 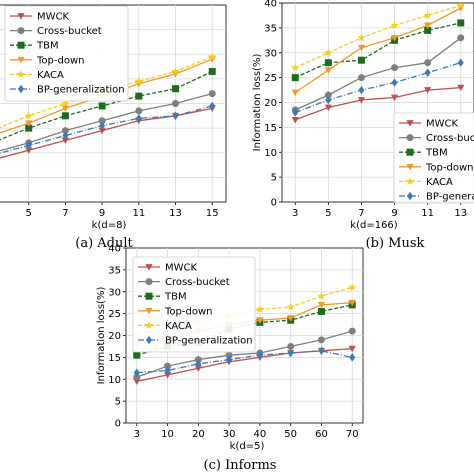 I want to click on x-tick-label: 40, so click(x=260, y=434).